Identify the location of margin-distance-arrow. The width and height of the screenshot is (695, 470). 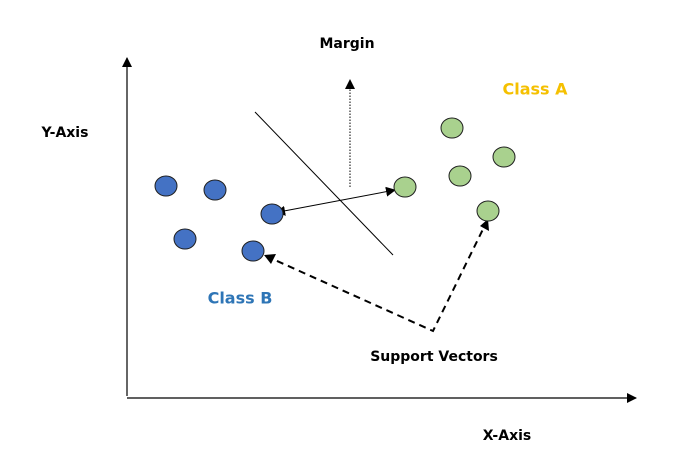
(335, 201).